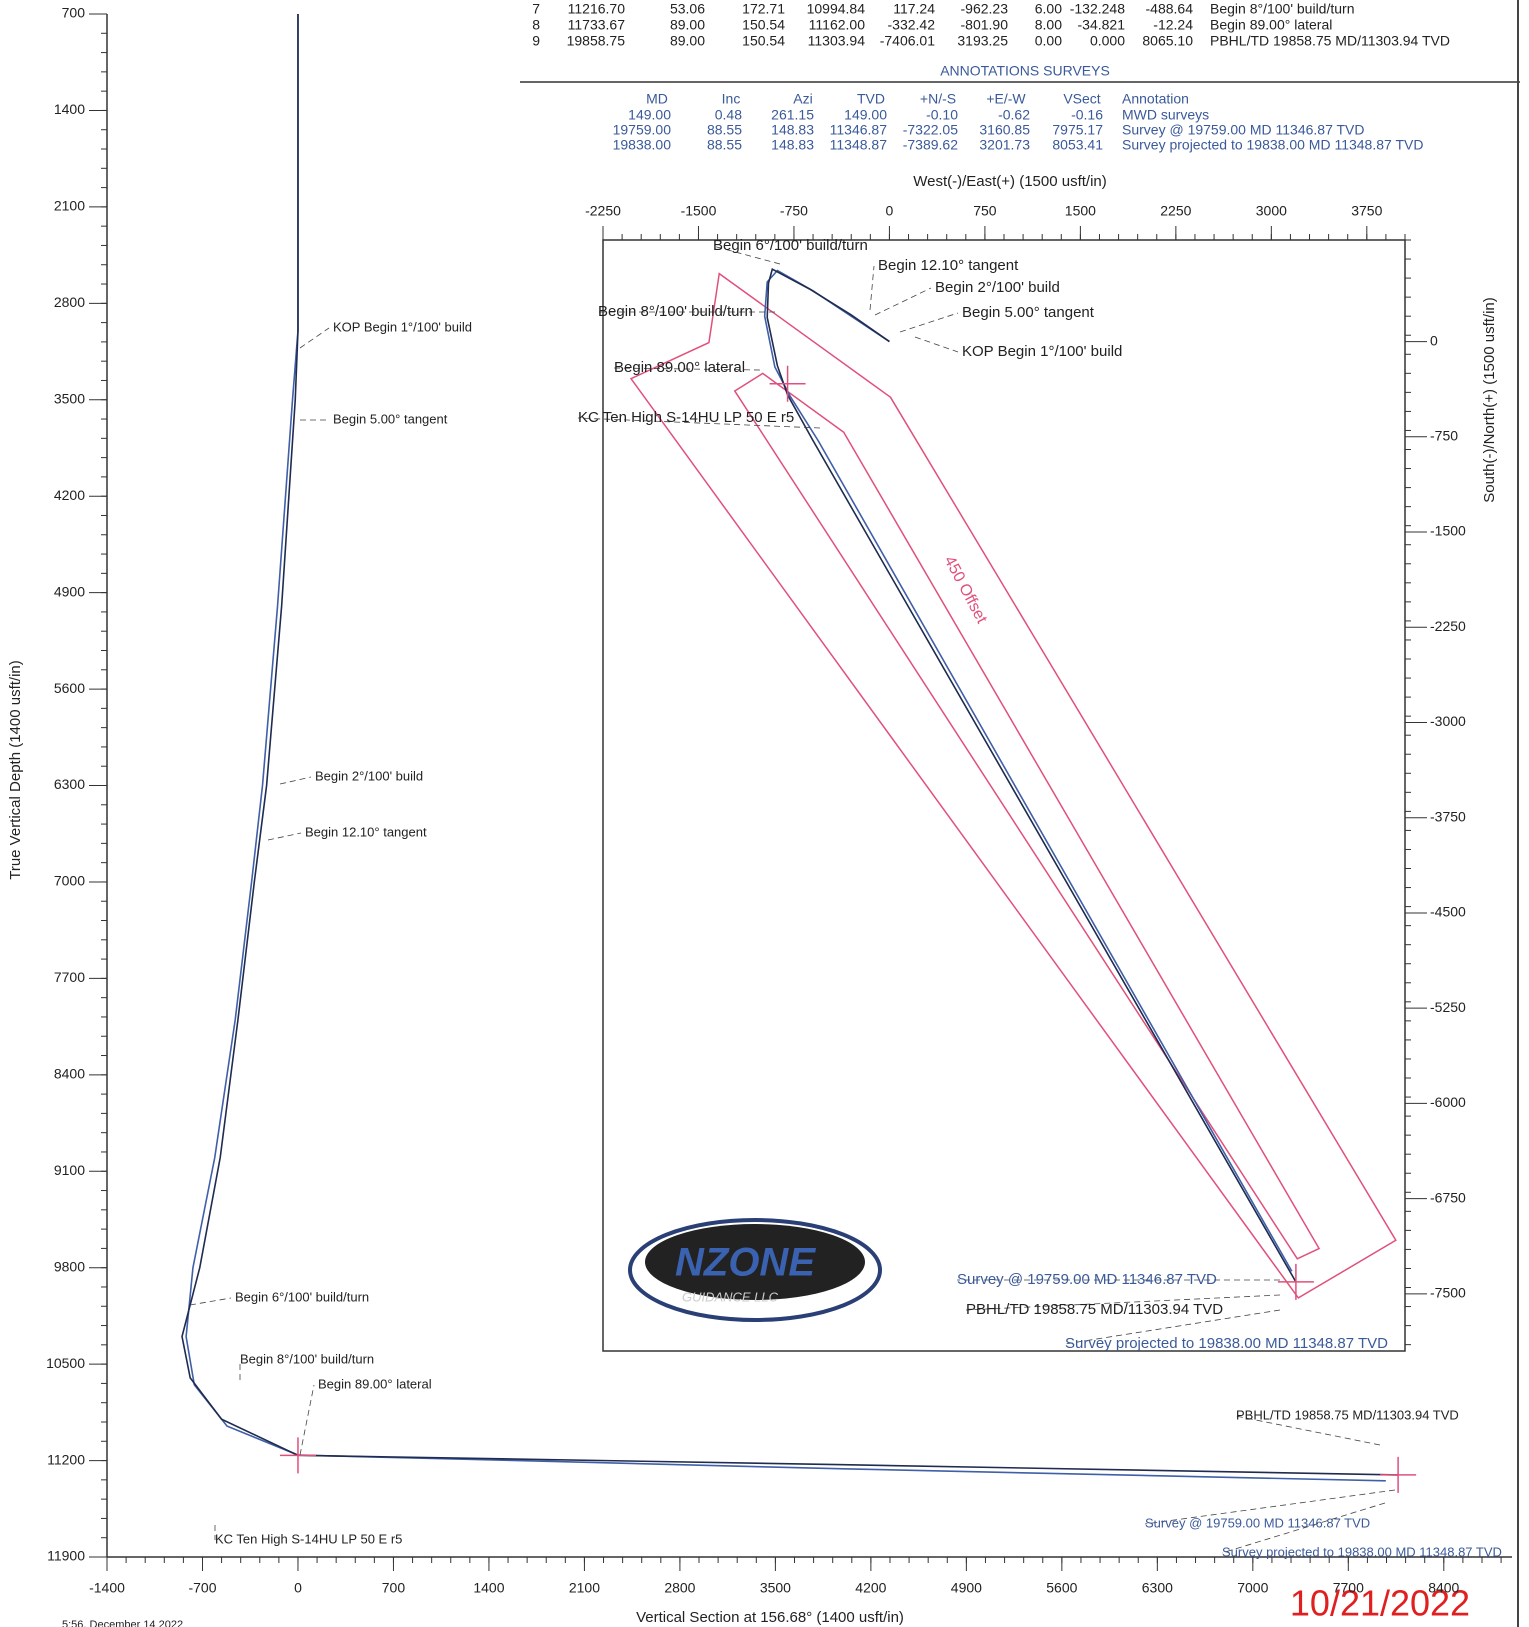 The height and width of the screenshot is (1627, 1529). Describe the element at coordinates (1434, 340) in the screenshot. I see `y-tick-label: 0` at that location.